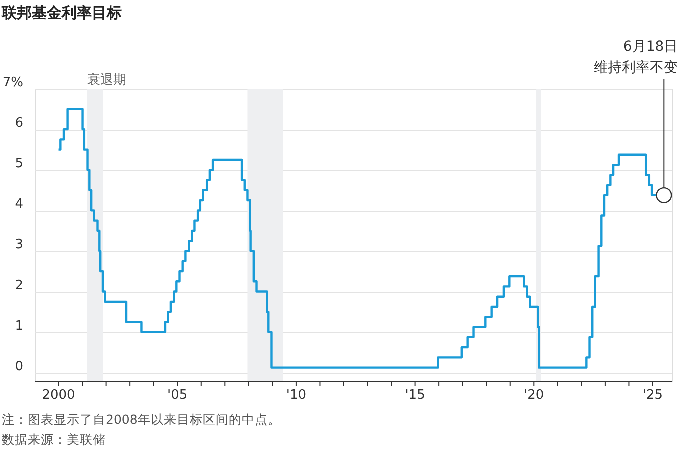 This screenshot has width=700, height=462. I want to click on y-tick-label: 5, so click(19, 164).